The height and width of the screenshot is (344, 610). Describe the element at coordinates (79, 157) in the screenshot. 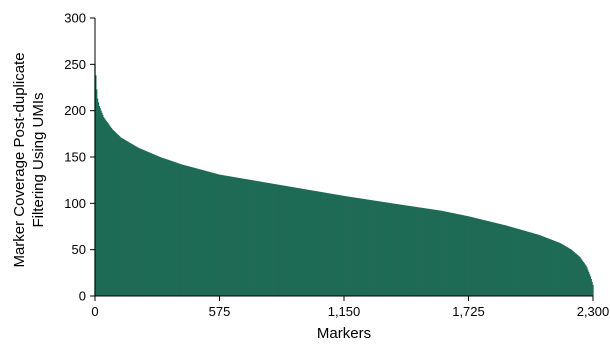

I see `y-axis-ticks: 0 50 100 150 200 250 300` at that location.